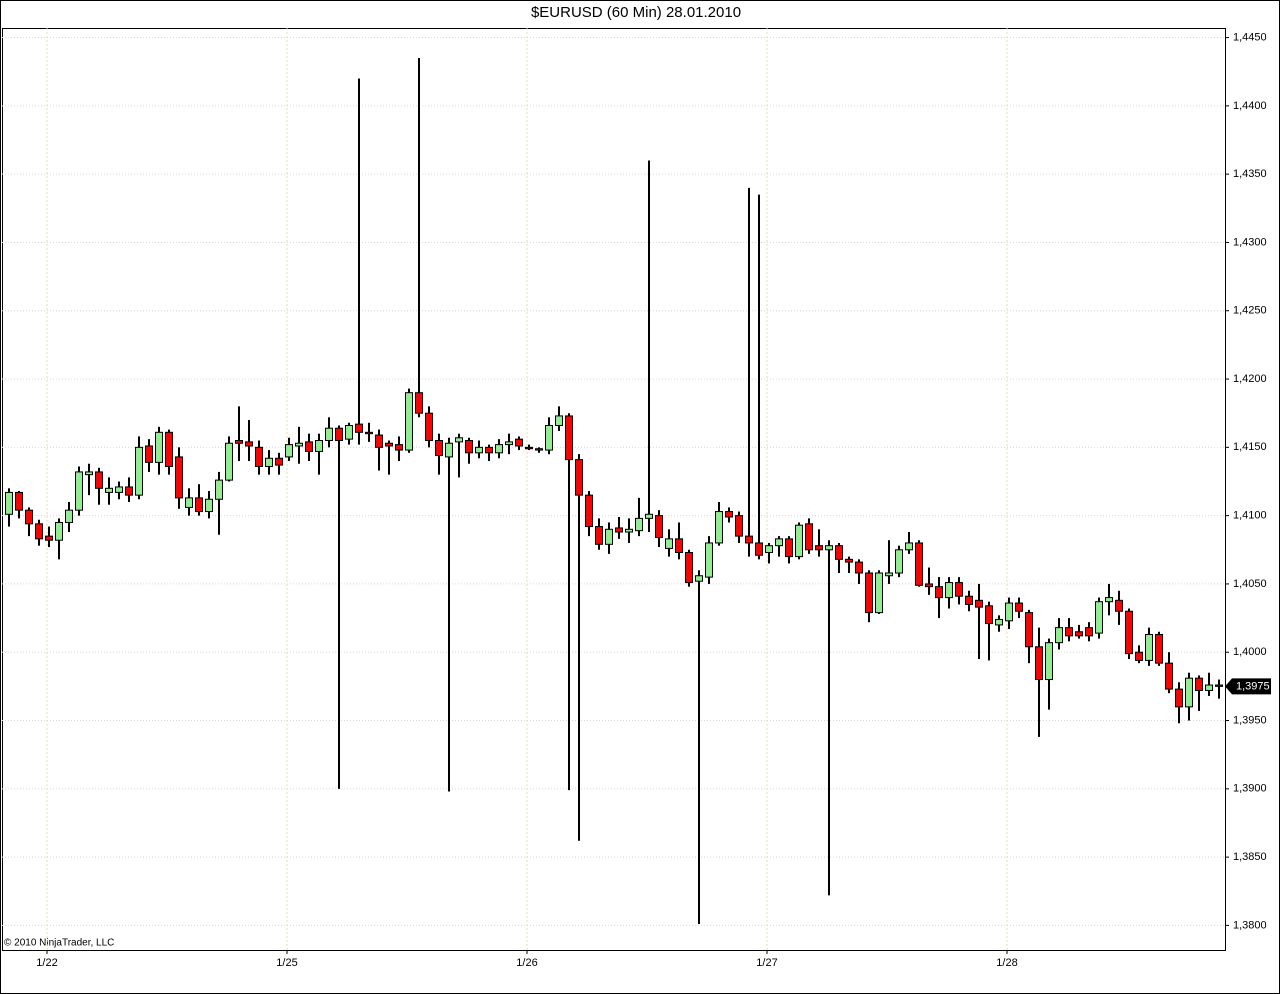 The height and width of the screenshot is (994, 1280). I want to click on x-tick-label: 1/26, so click(526, 963).